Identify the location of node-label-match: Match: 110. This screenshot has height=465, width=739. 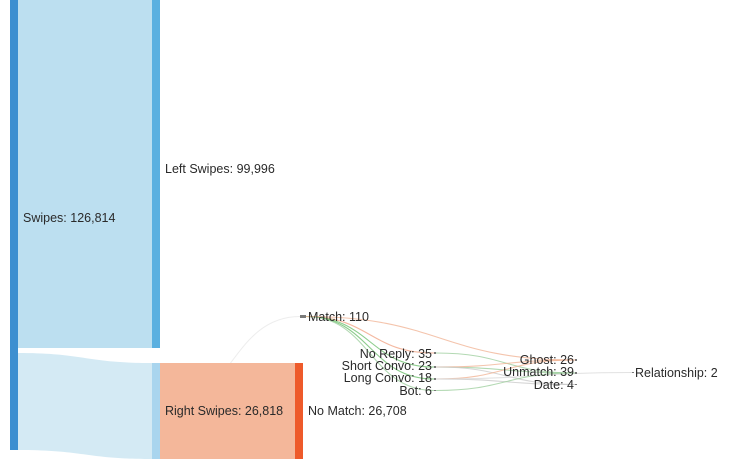
(338, 317).